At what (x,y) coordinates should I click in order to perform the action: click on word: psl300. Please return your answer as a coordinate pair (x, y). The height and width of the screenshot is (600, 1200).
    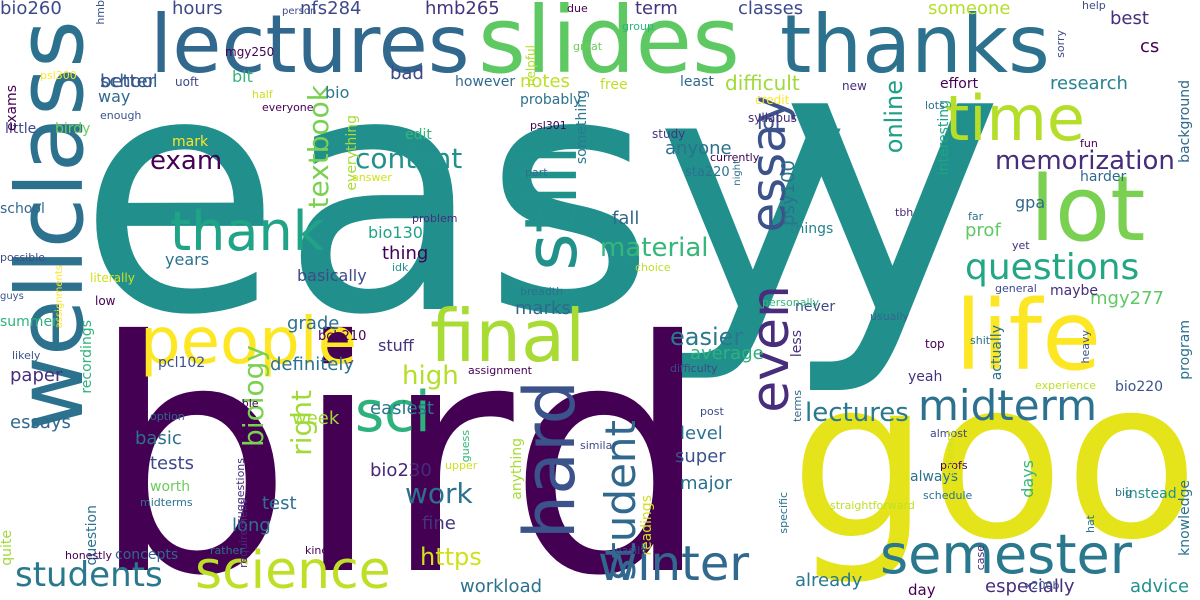
    Looking at the image, I should click on (58, 75).